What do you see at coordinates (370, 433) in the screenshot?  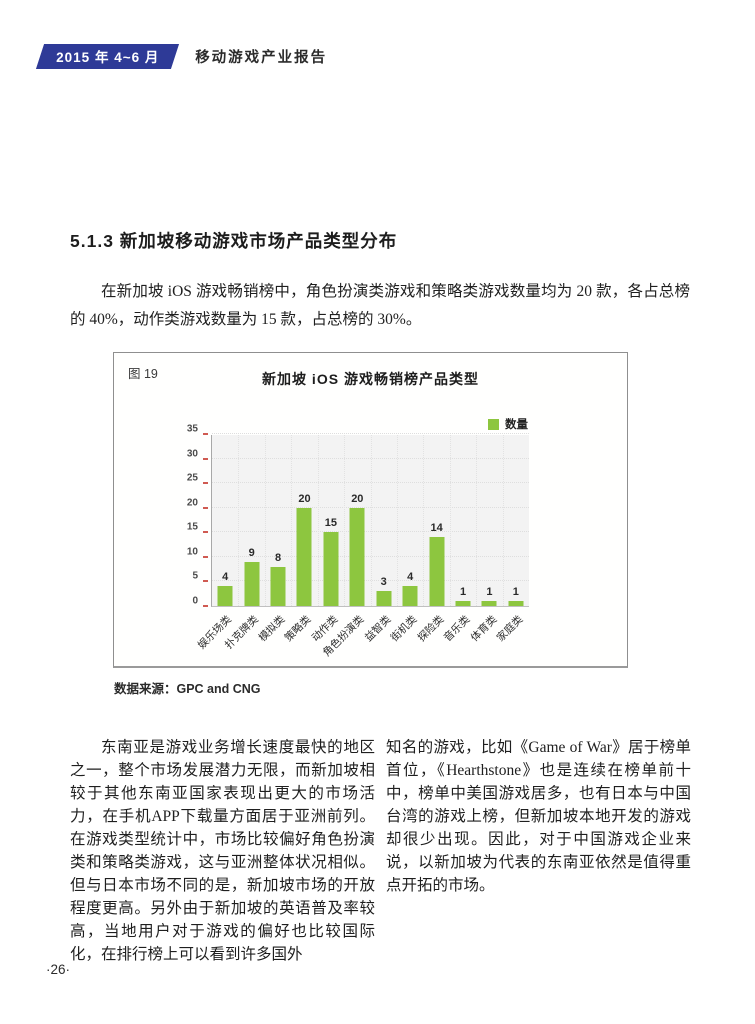 I see `gridline-h` at bounding box center [370, 433].